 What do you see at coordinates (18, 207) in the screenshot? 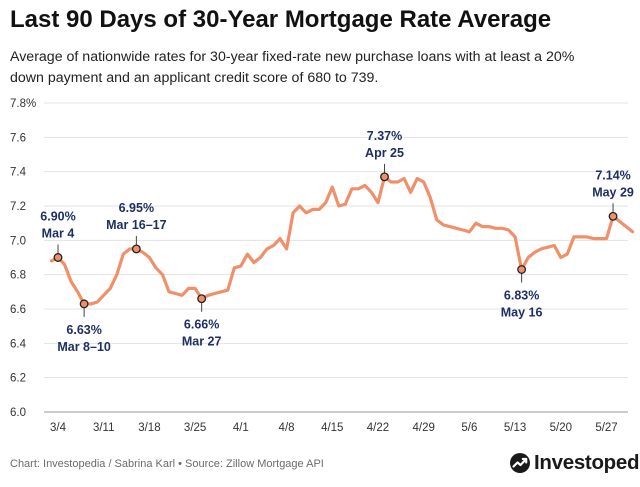
I see `y-tick-label: 7.2` at bounding box center [18, 207].